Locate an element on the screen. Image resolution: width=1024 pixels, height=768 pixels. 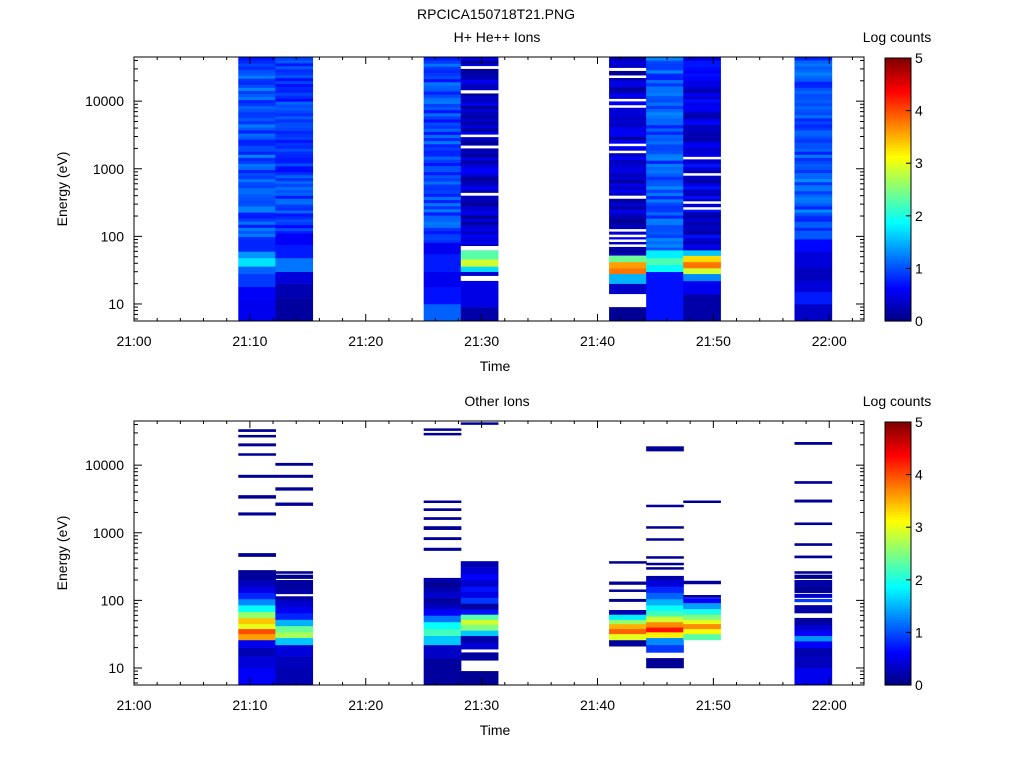
x-tick-label: 21:00 is located at coordinates (133, 341).